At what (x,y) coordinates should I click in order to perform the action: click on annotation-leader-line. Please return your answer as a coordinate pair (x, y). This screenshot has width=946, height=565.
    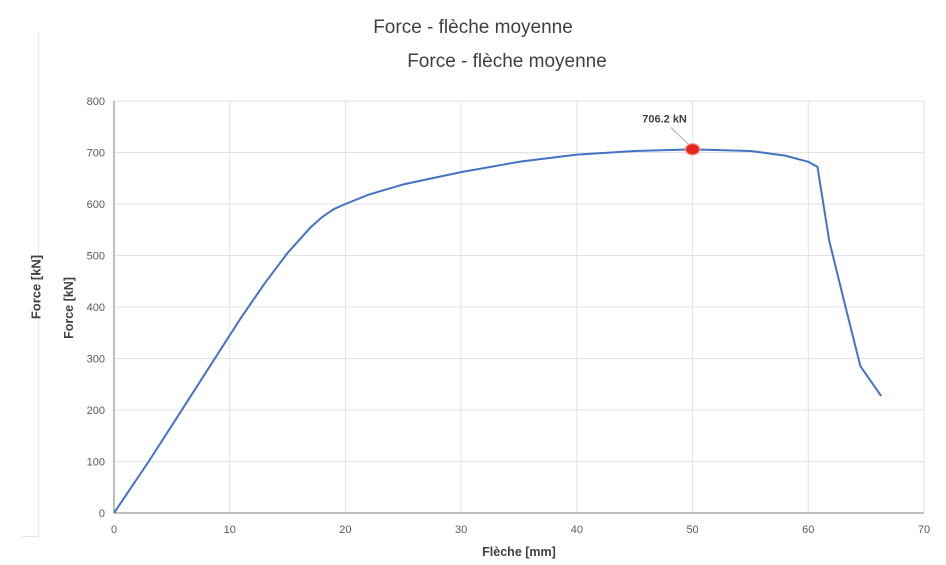
    Looking at the image, I should click on (680, 136).